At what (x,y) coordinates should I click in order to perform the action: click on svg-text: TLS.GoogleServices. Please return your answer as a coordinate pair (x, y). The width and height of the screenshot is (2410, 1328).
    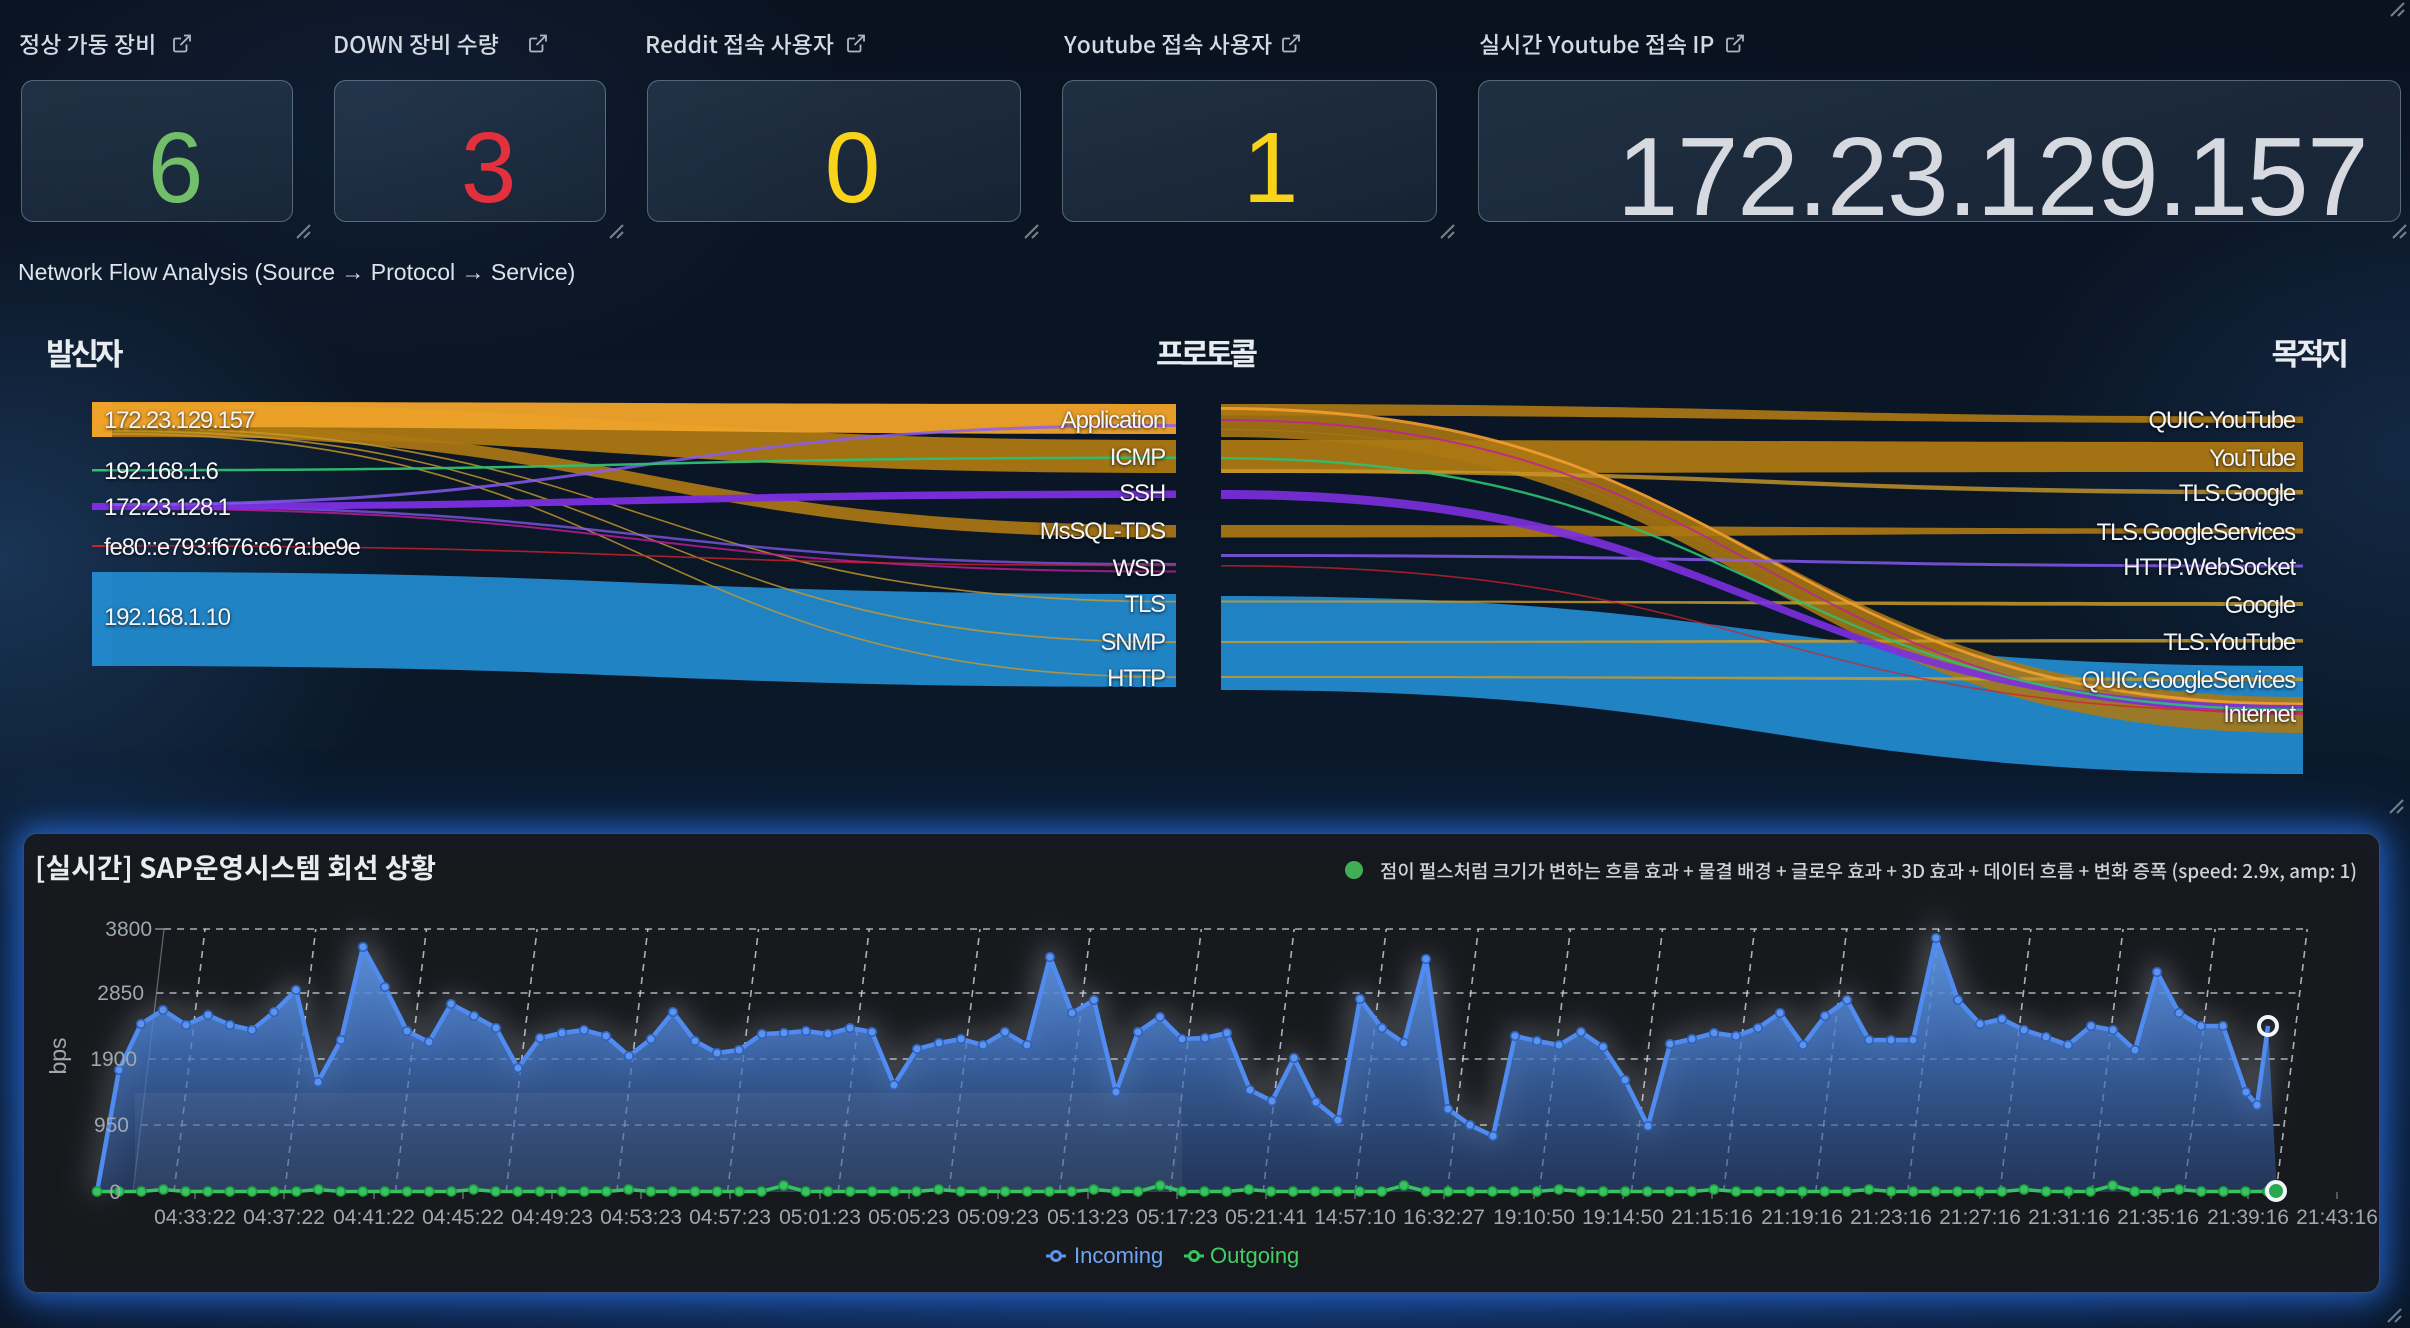
    Looking at the image, I should click on (2196, 532).